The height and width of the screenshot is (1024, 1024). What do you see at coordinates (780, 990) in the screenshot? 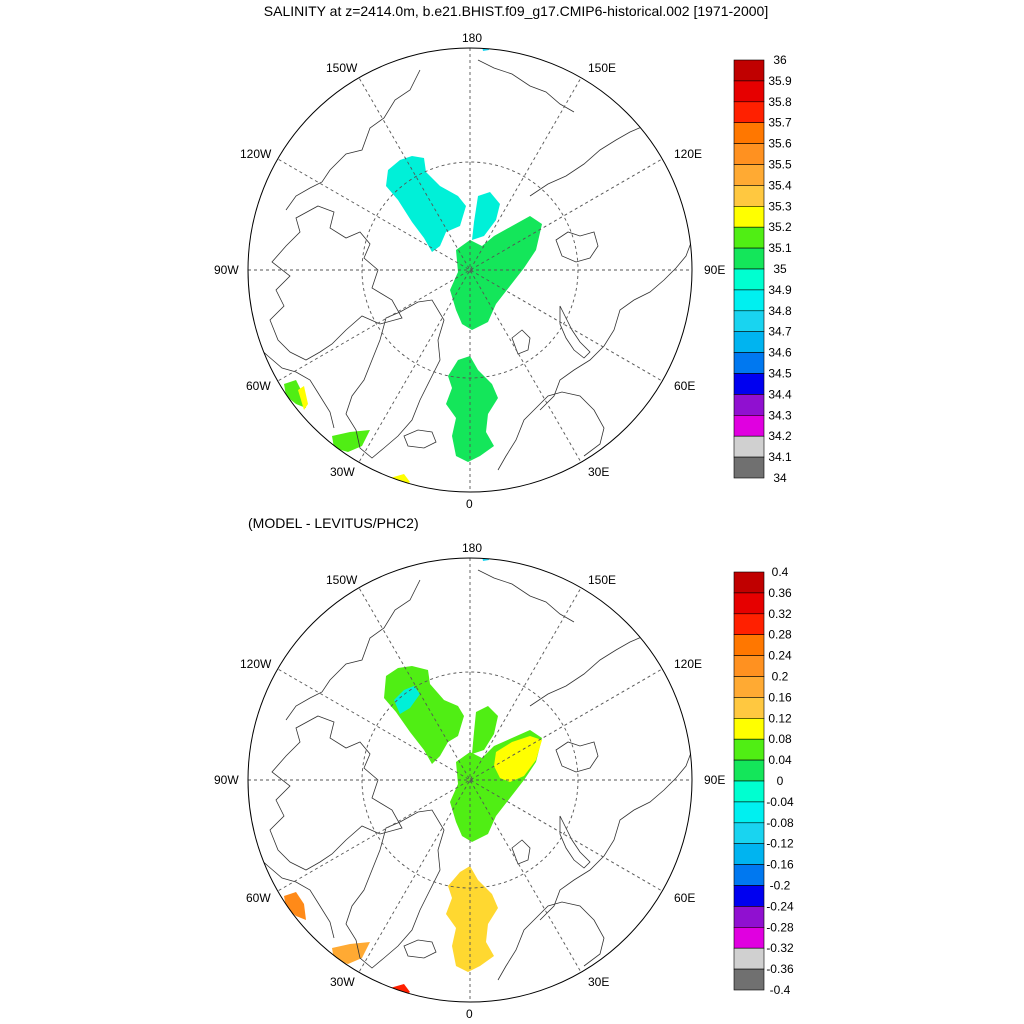
I see `bottom-colorbar-label-20: -0.4` at bounding box center [780, 990].